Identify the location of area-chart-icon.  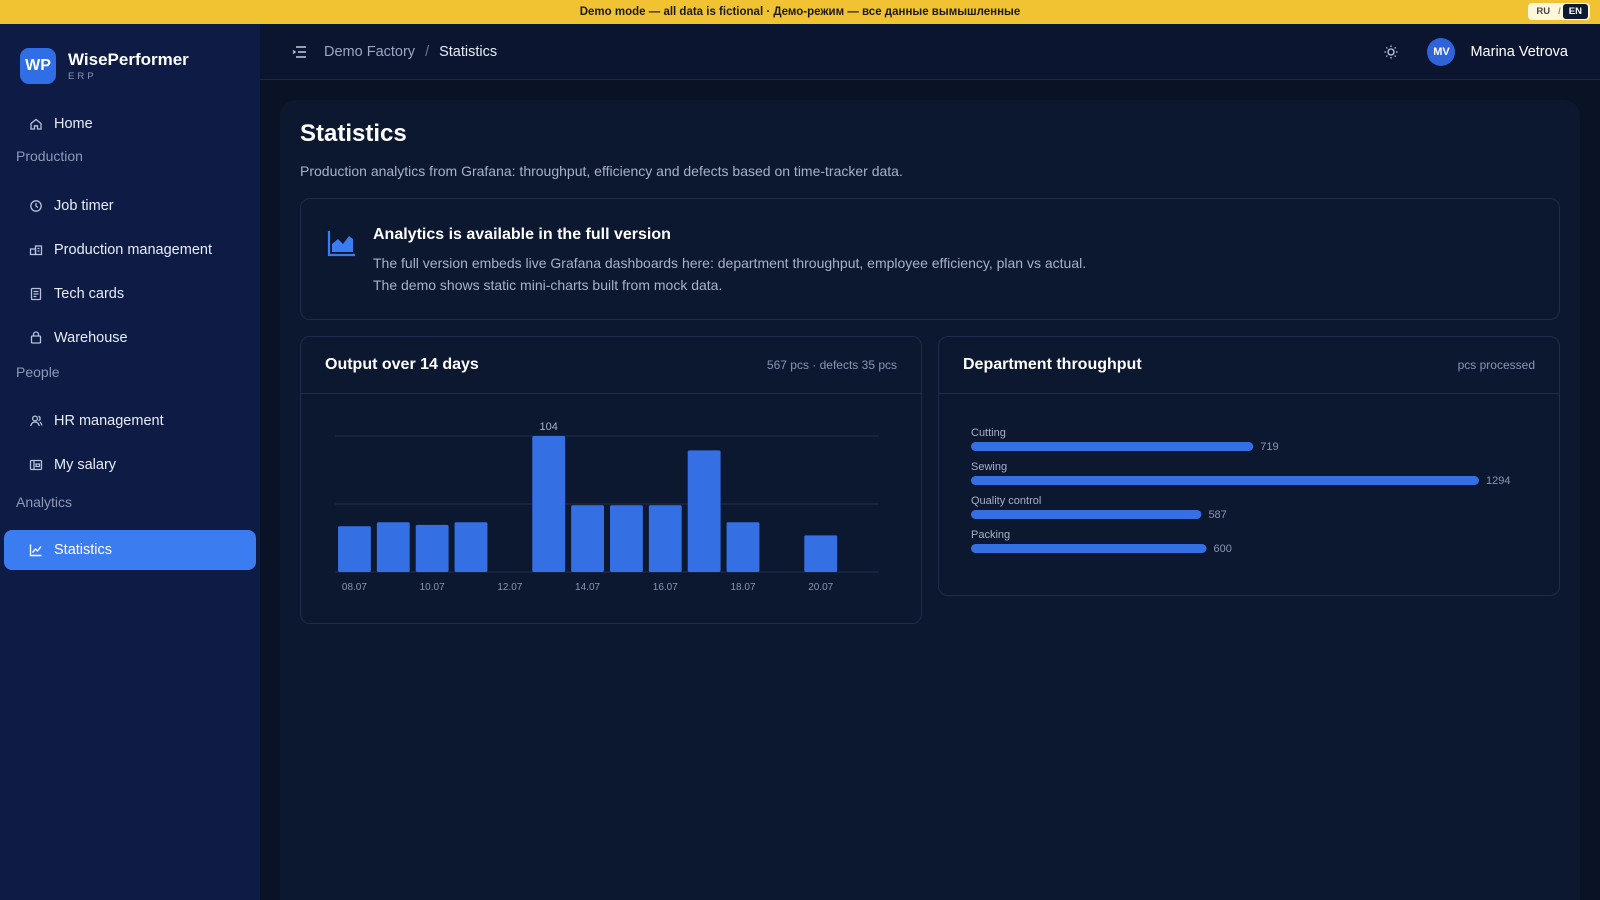
(342, 243).